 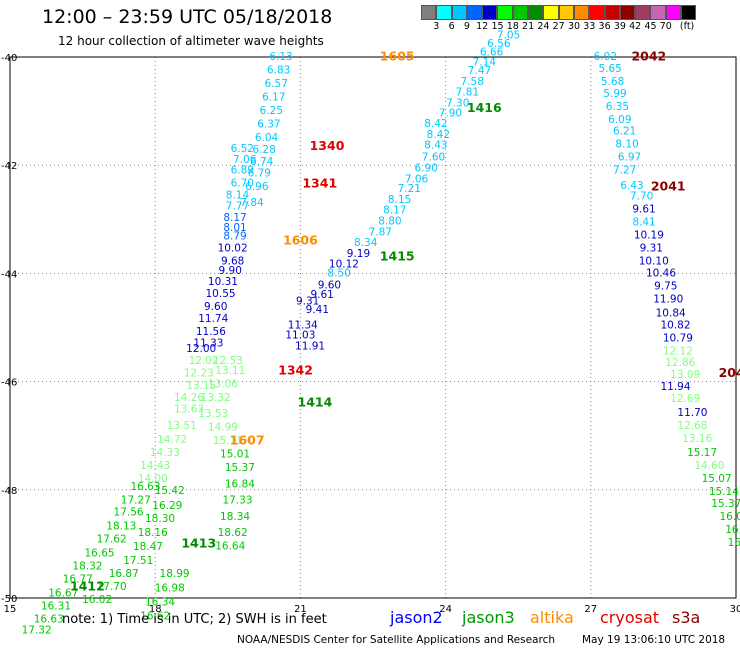 I want to click on y-tick-label: -40, so click(x=9, y=58).